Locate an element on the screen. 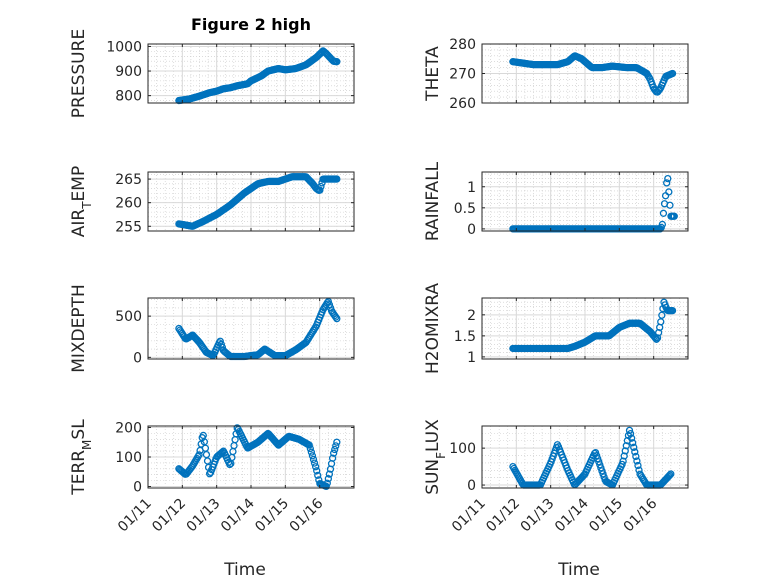 The height and width of the screenshot is (583, 778). y-tick-label: 200 is located at coordinates (128, 428).